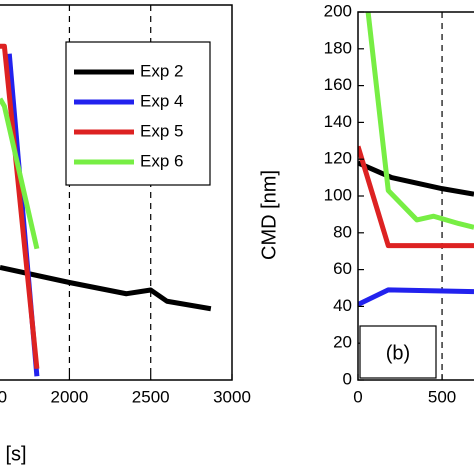 Image resolution: width=474 pixels, height=474 pixels. Describe the element at coordinates (338, 10) in the screenshot. I see `y-tick-label: 200` at that location.